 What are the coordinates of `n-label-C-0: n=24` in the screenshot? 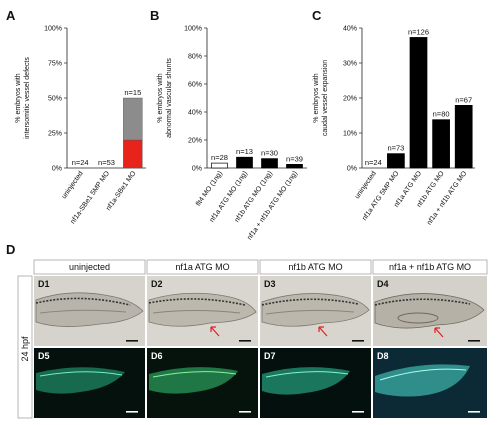 It's located at (373, 162).